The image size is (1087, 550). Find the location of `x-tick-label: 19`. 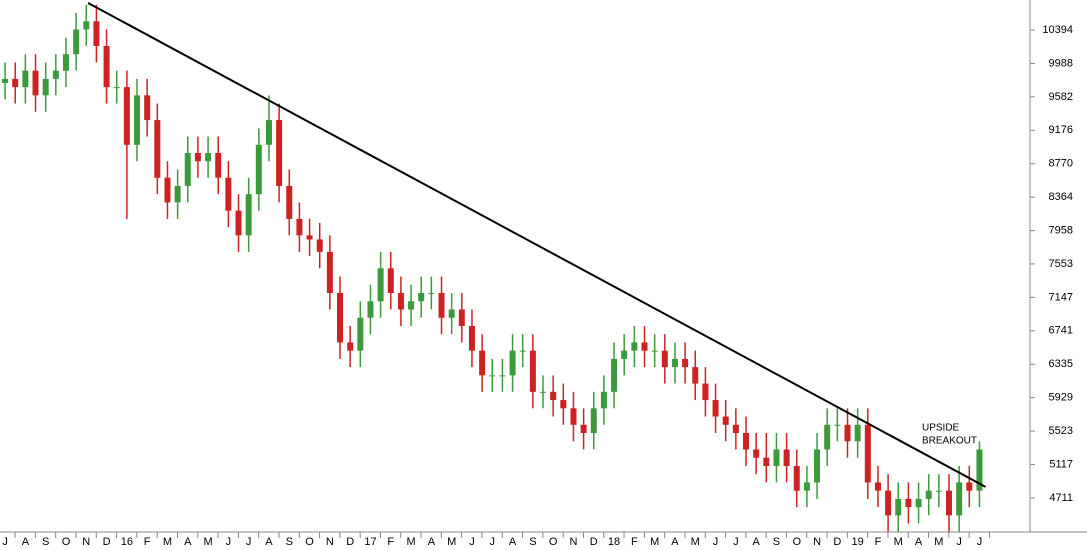

x-tick-label: 19 is located at coordinates (858, 542).